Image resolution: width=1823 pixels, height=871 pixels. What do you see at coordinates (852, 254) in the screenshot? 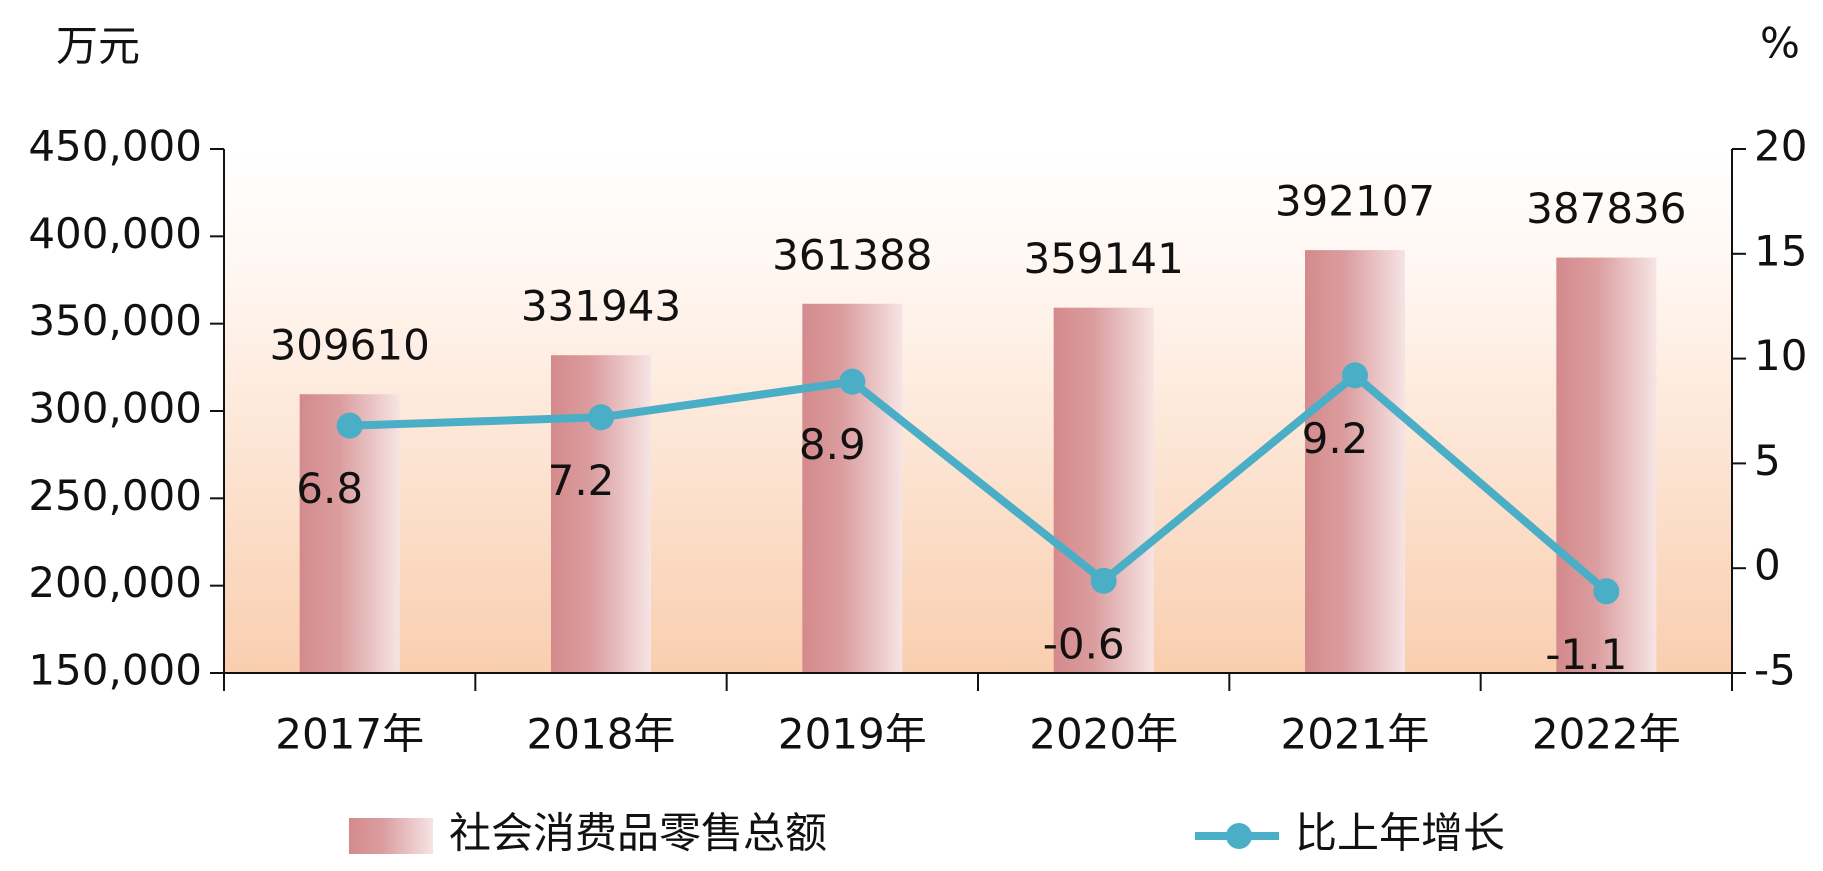
I see `bar-value-label: 361388` at bounding box center [852, 254].